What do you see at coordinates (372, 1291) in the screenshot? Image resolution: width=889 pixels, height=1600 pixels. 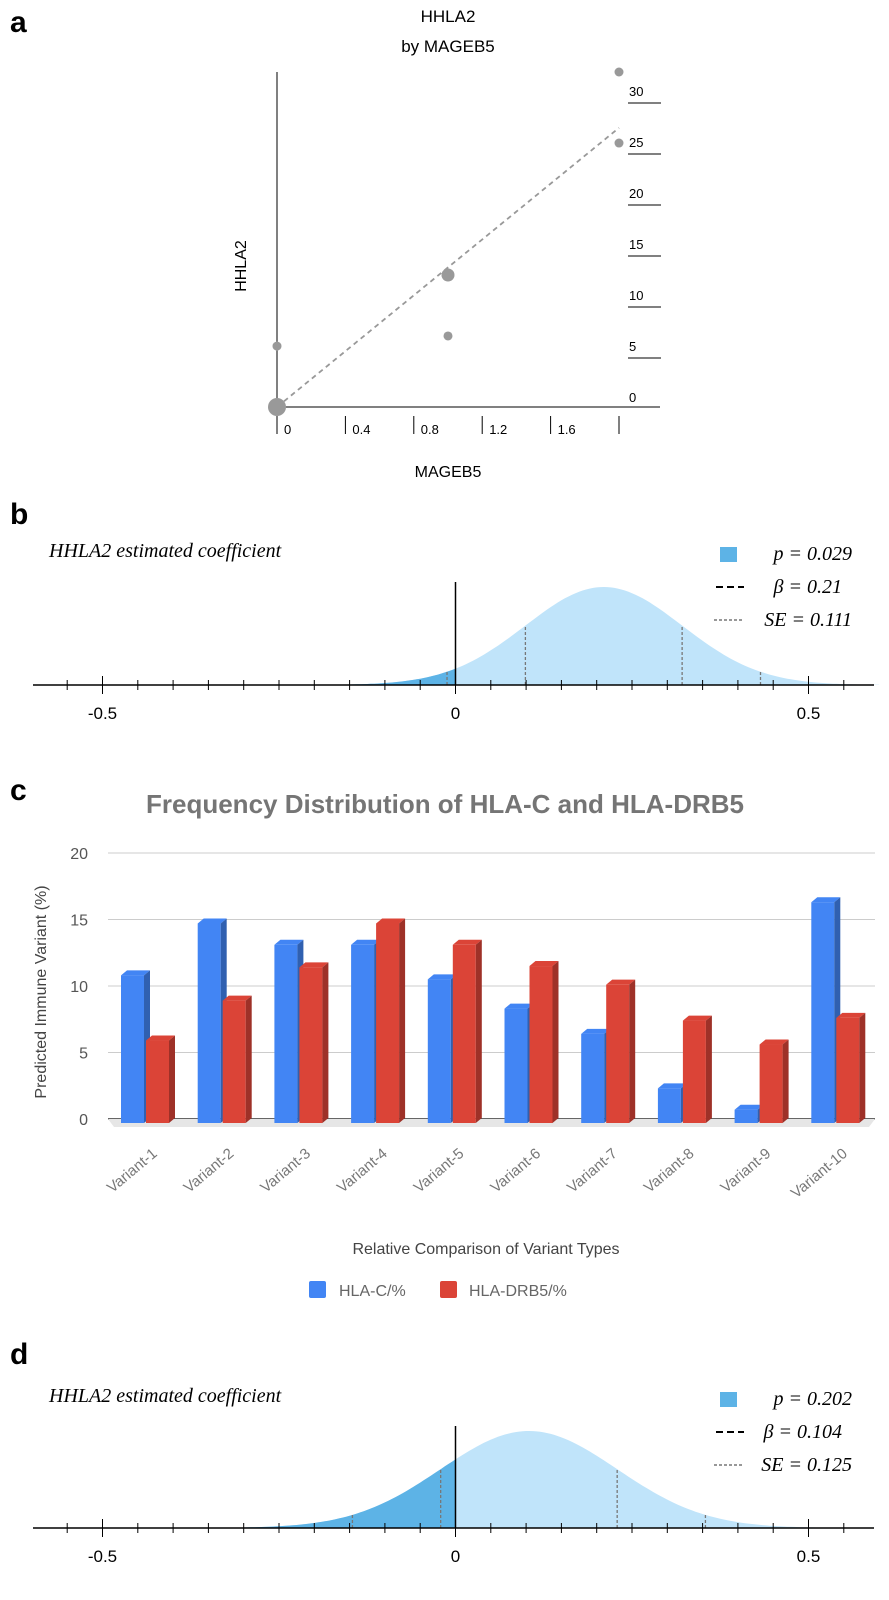 I see `legend-label-hla-c: HLA-C/%` at bounding box center [372, 1291].